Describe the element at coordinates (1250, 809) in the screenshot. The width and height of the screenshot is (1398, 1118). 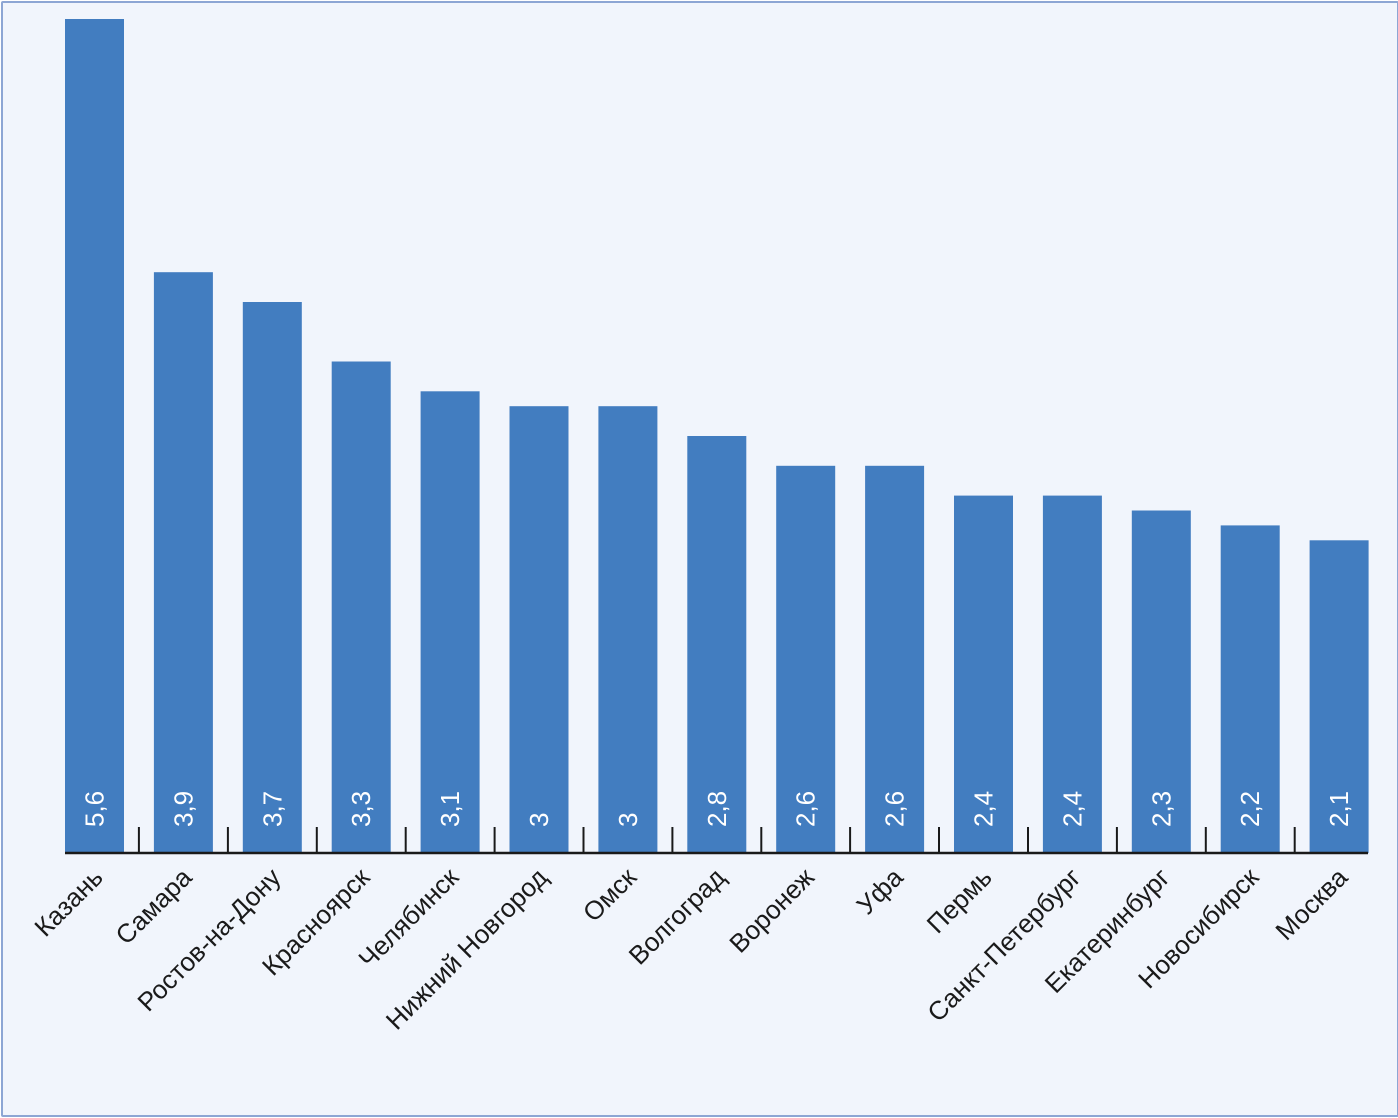
I see `value-label-14: 2,2` at that location.